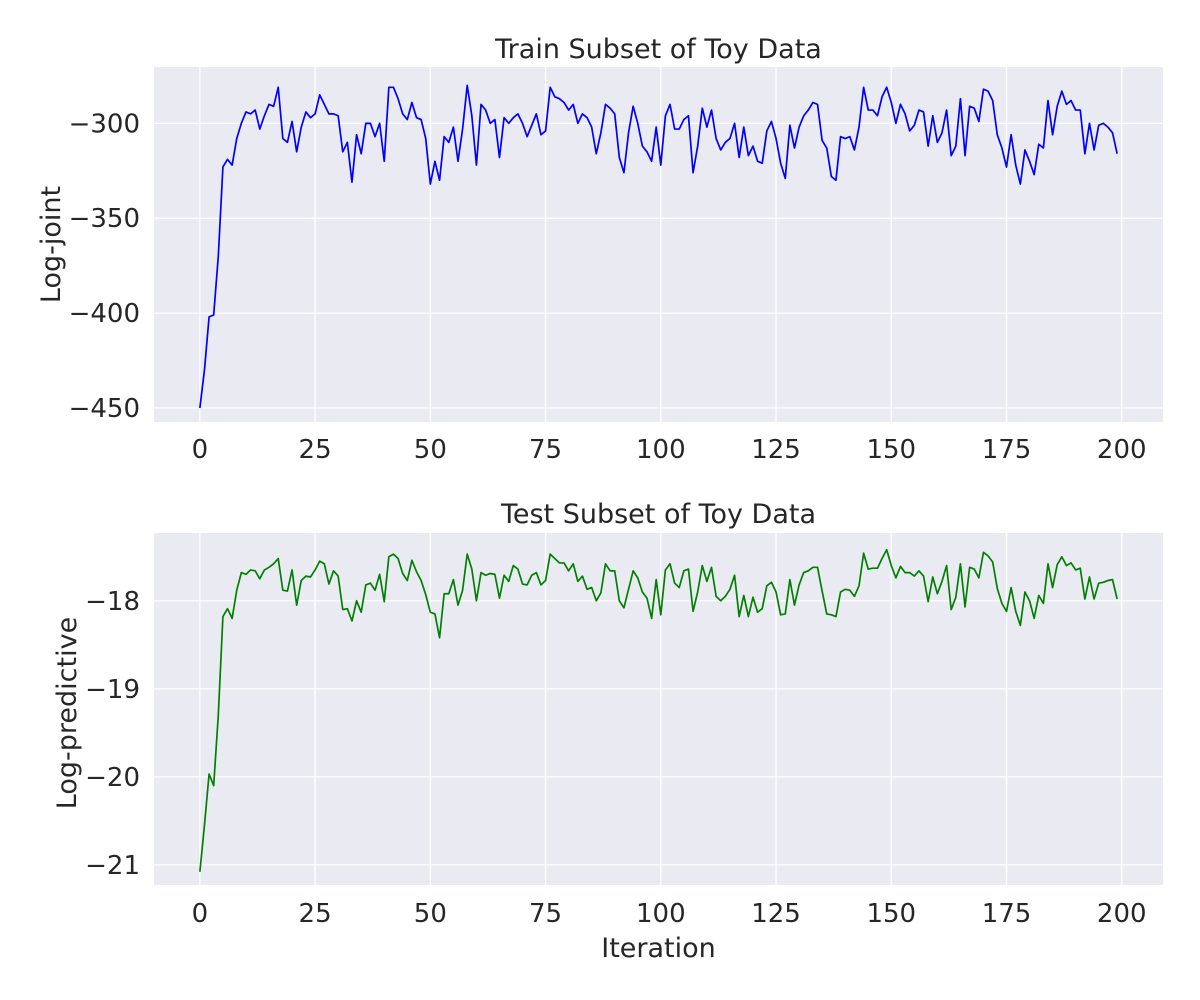 The height and width of the screenshot is (1000, 1200). I want to click on test-y-axis-label: Log-predictive, so click(67, 713).